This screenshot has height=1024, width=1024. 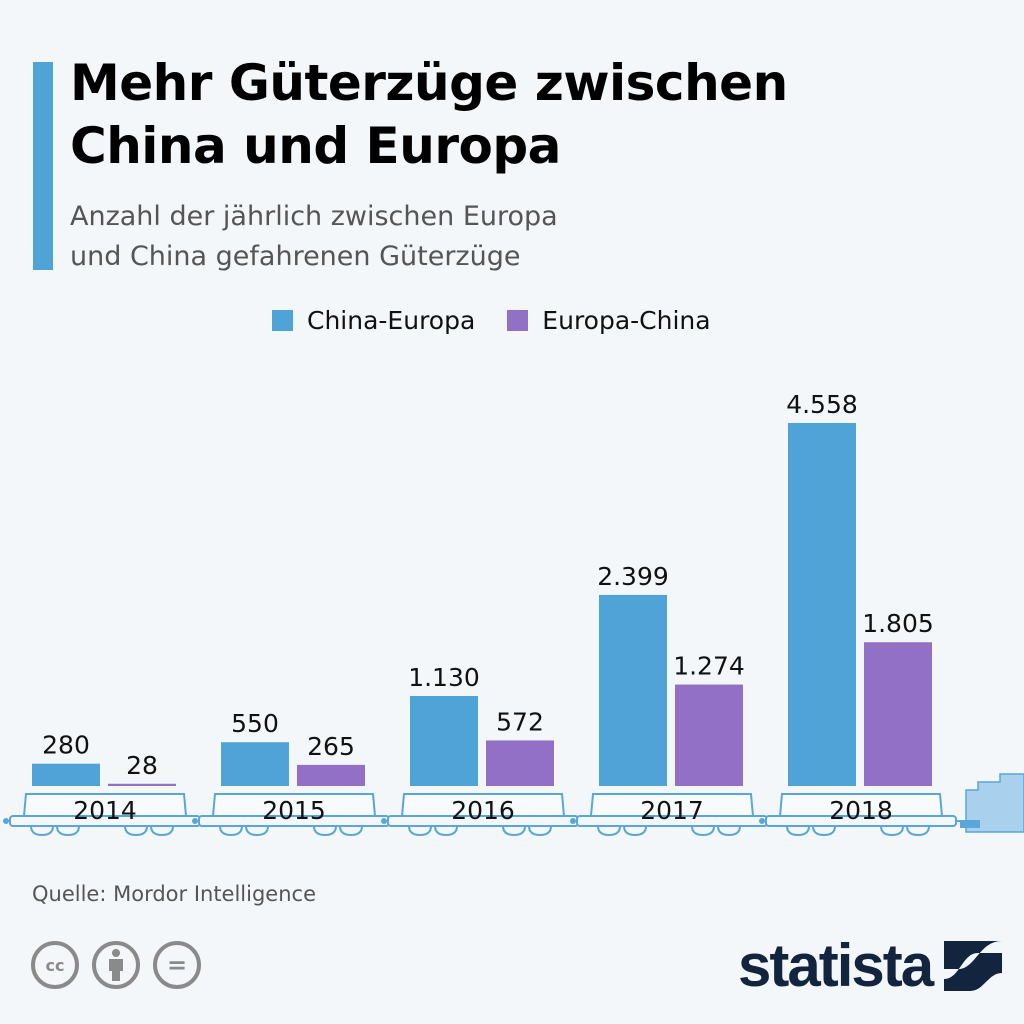 I want to click on x-tick-label-2015: 2015, so click(x=294, y=810).